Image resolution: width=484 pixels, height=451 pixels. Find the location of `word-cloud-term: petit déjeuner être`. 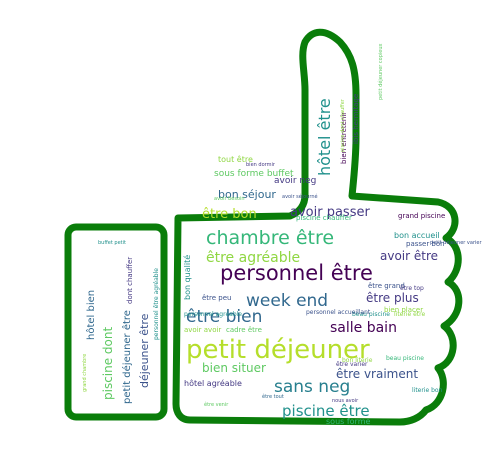

word-cloud-term: petit déjeuner être is located at coordinates (127, 357).